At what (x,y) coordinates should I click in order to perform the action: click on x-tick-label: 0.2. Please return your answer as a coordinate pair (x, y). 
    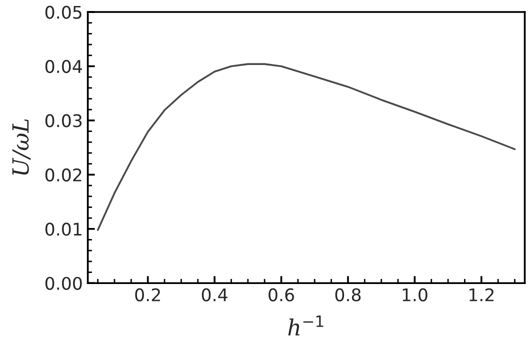
    Looking at the image, I should click on (147, 295).